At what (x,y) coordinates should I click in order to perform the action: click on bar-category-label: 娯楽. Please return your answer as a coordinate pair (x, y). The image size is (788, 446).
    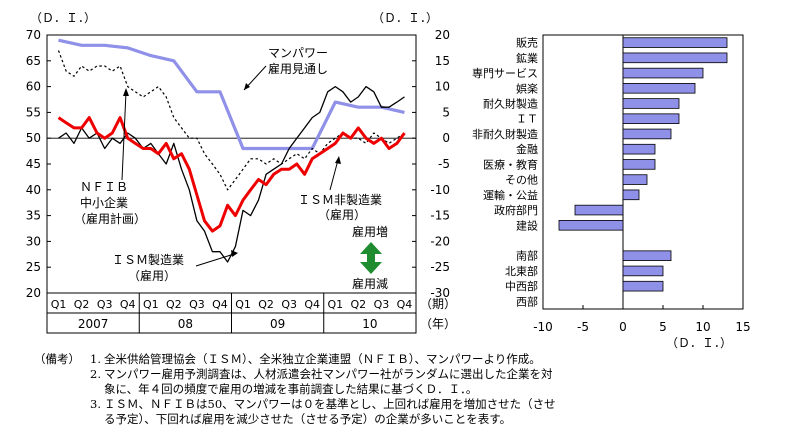
    Looking at the image, I should click on (527, 88).